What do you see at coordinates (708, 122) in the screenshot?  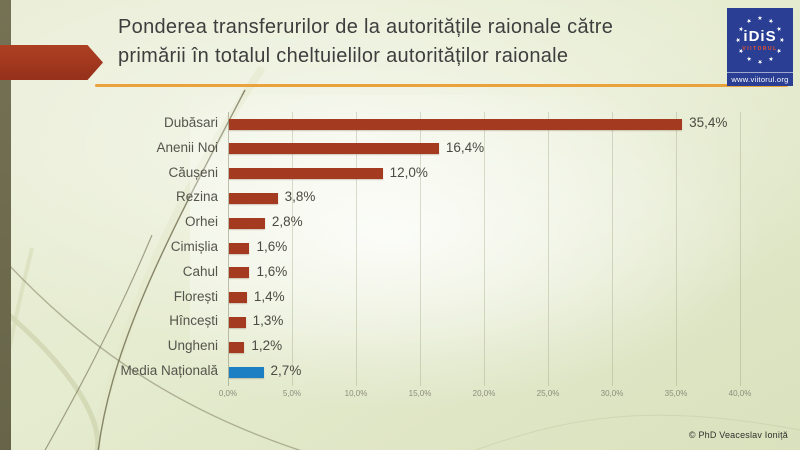 I see `value-label: 35,4%` at bounding box center [708, 122].